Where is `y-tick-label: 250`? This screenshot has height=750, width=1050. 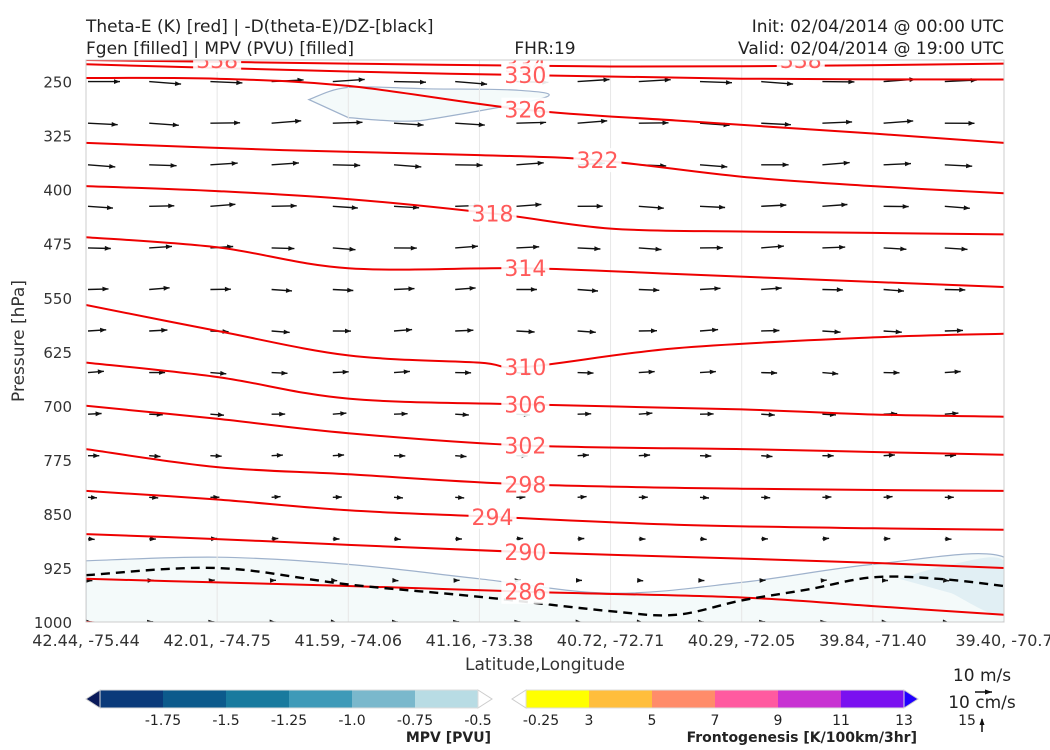 y-tick-label: 250 is located at coordinates (57, 83).